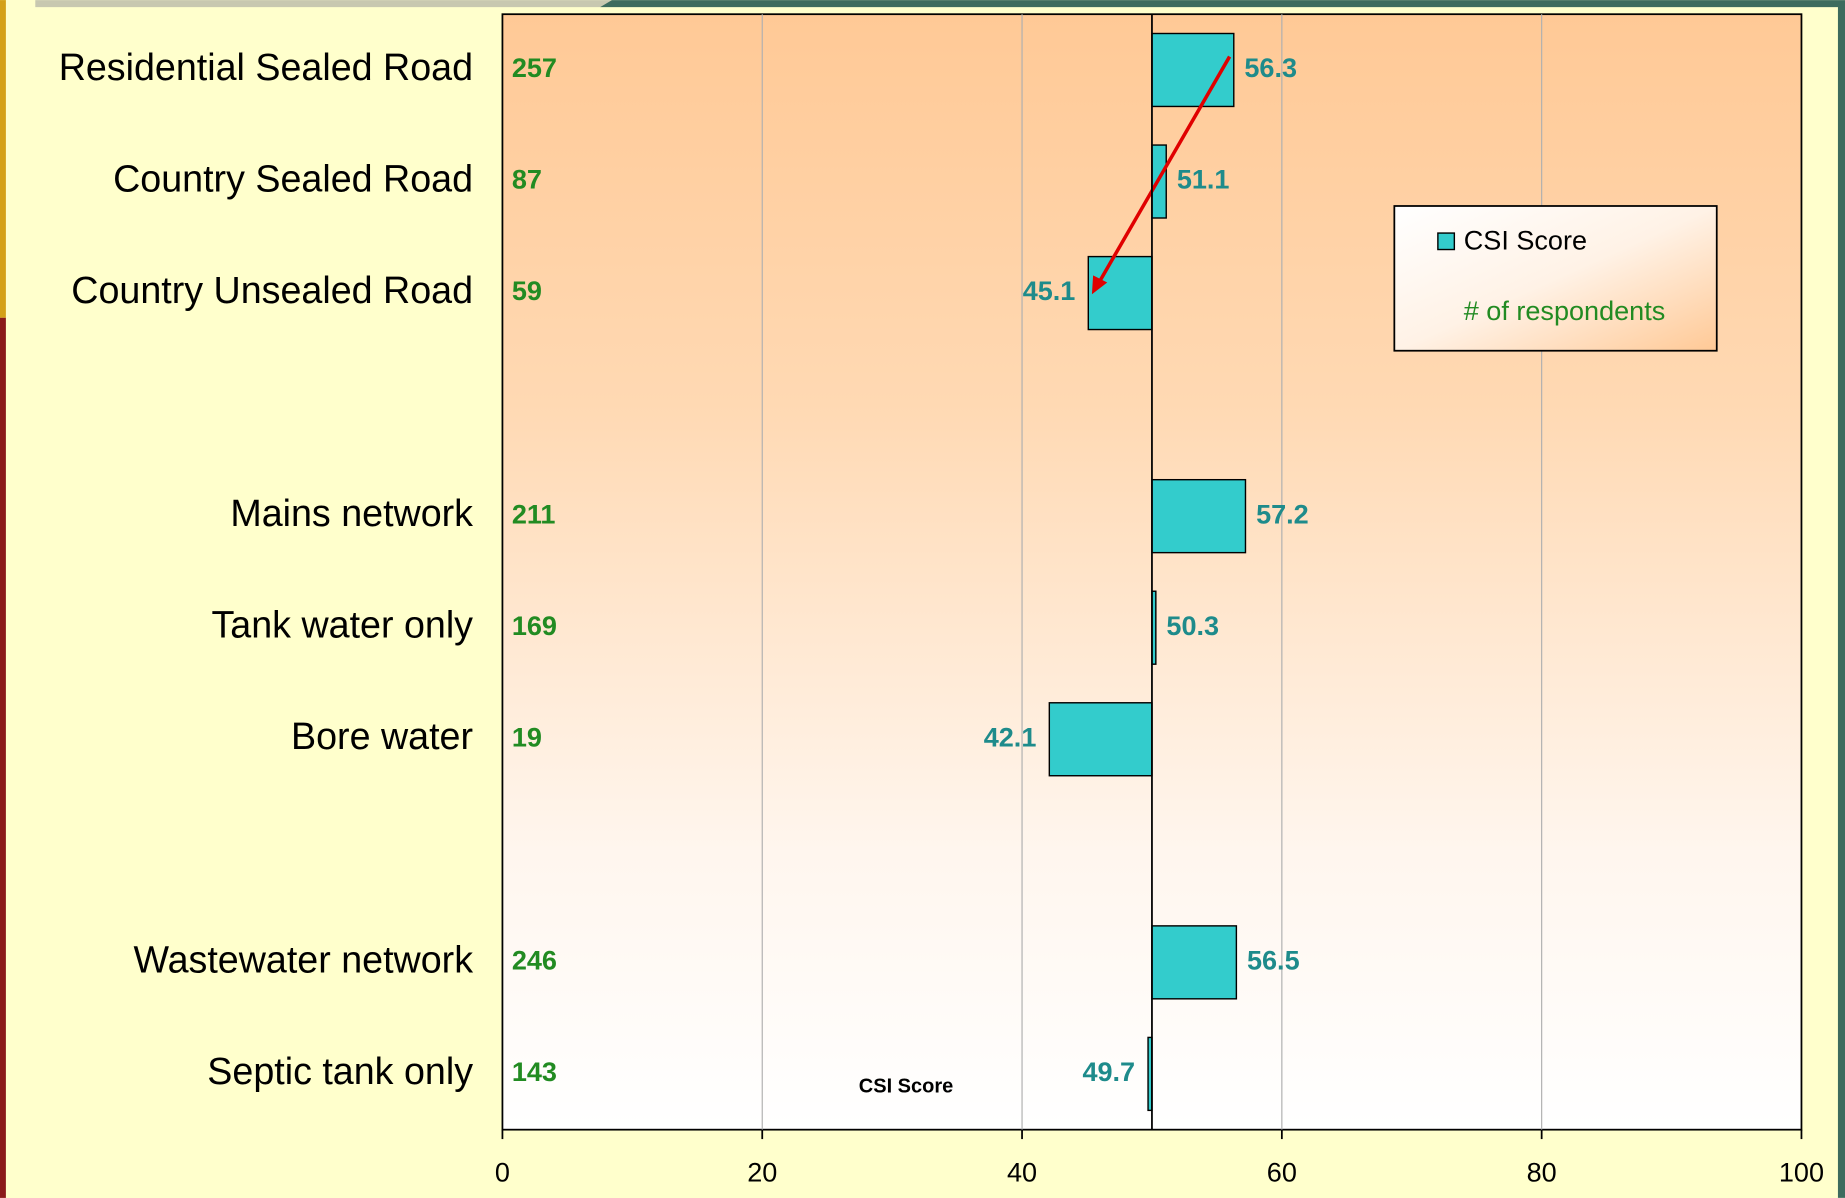 The width and height of the screenshot is (1845, 1198). I want to click on x-tick-label: 40, so click(1022, 1173).